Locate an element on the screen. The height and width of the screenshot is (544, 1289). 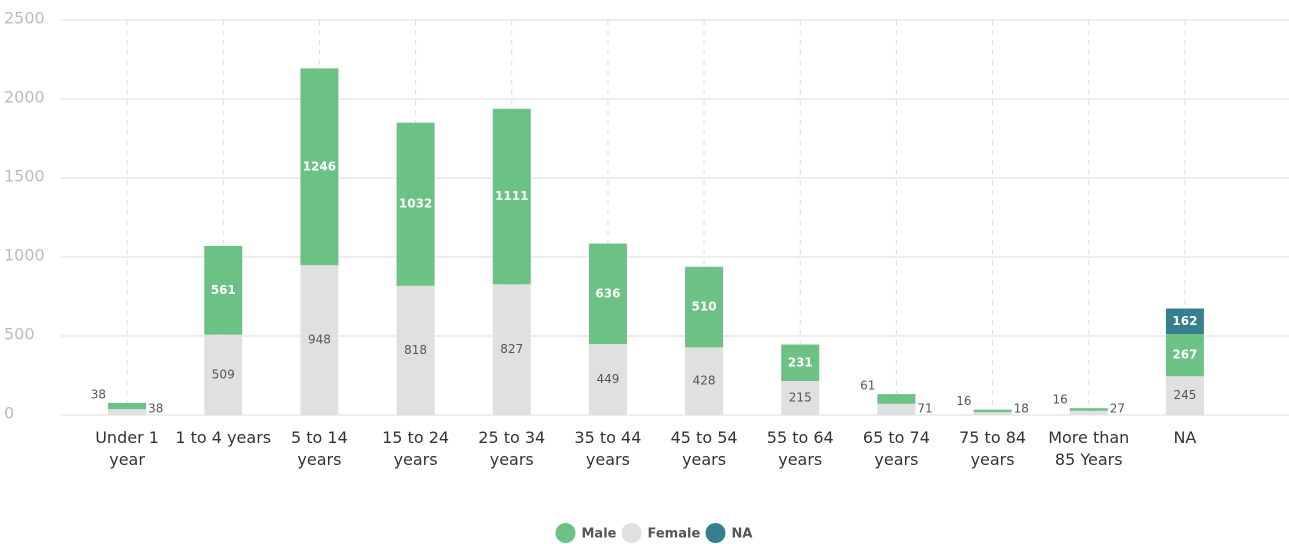
data-label: 61 is located at coordinates (867, 386).